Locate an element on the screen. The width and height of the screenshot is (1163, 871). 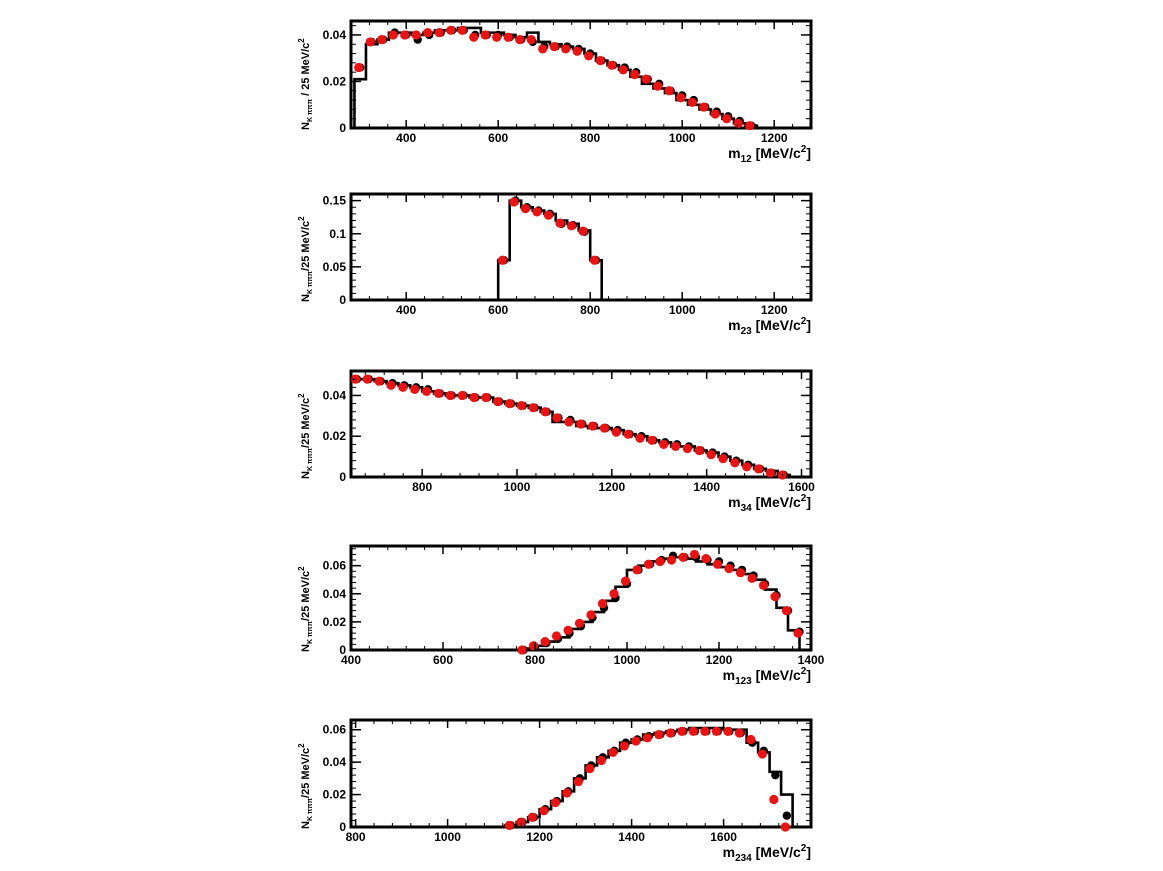
x-axis-title: m12 [MeV/c2] is located at coordinates (769, 154).